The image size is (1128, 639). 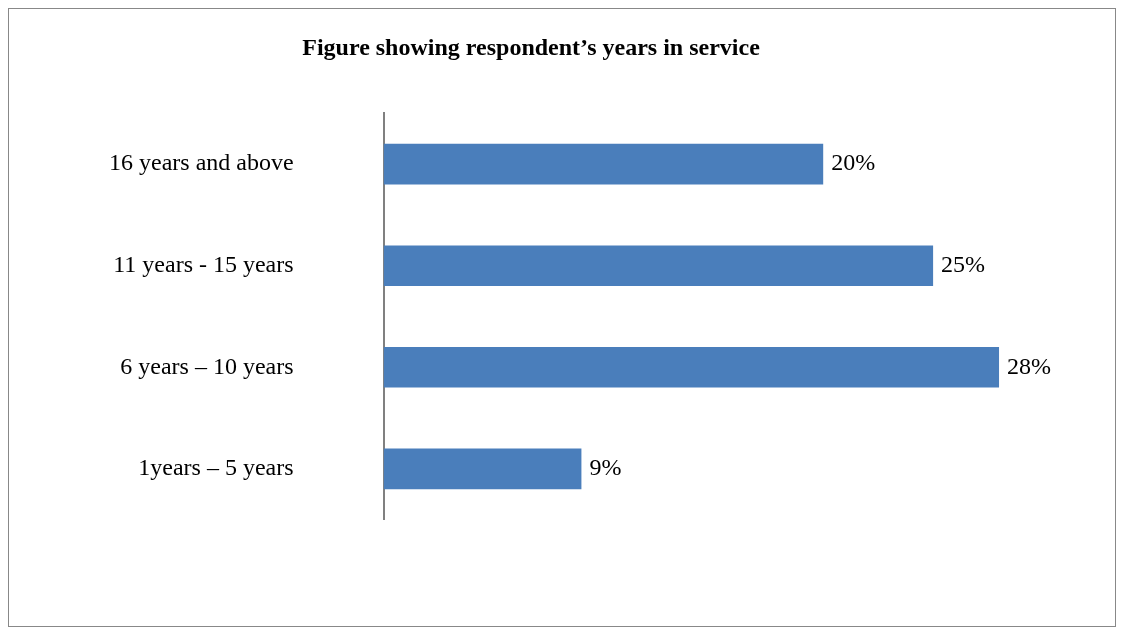 What do you see at coordinates (216, 467) in the screenshot?
I see `y-tick-label: 1years – 5 years` at bounding box center [216, 467].